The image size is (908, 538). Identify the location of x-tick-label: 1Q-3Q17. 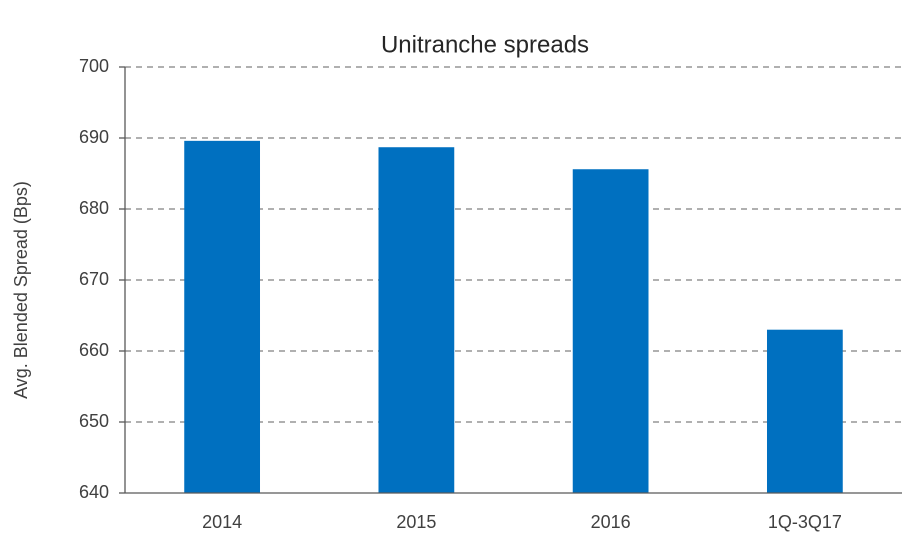
(805, 522).